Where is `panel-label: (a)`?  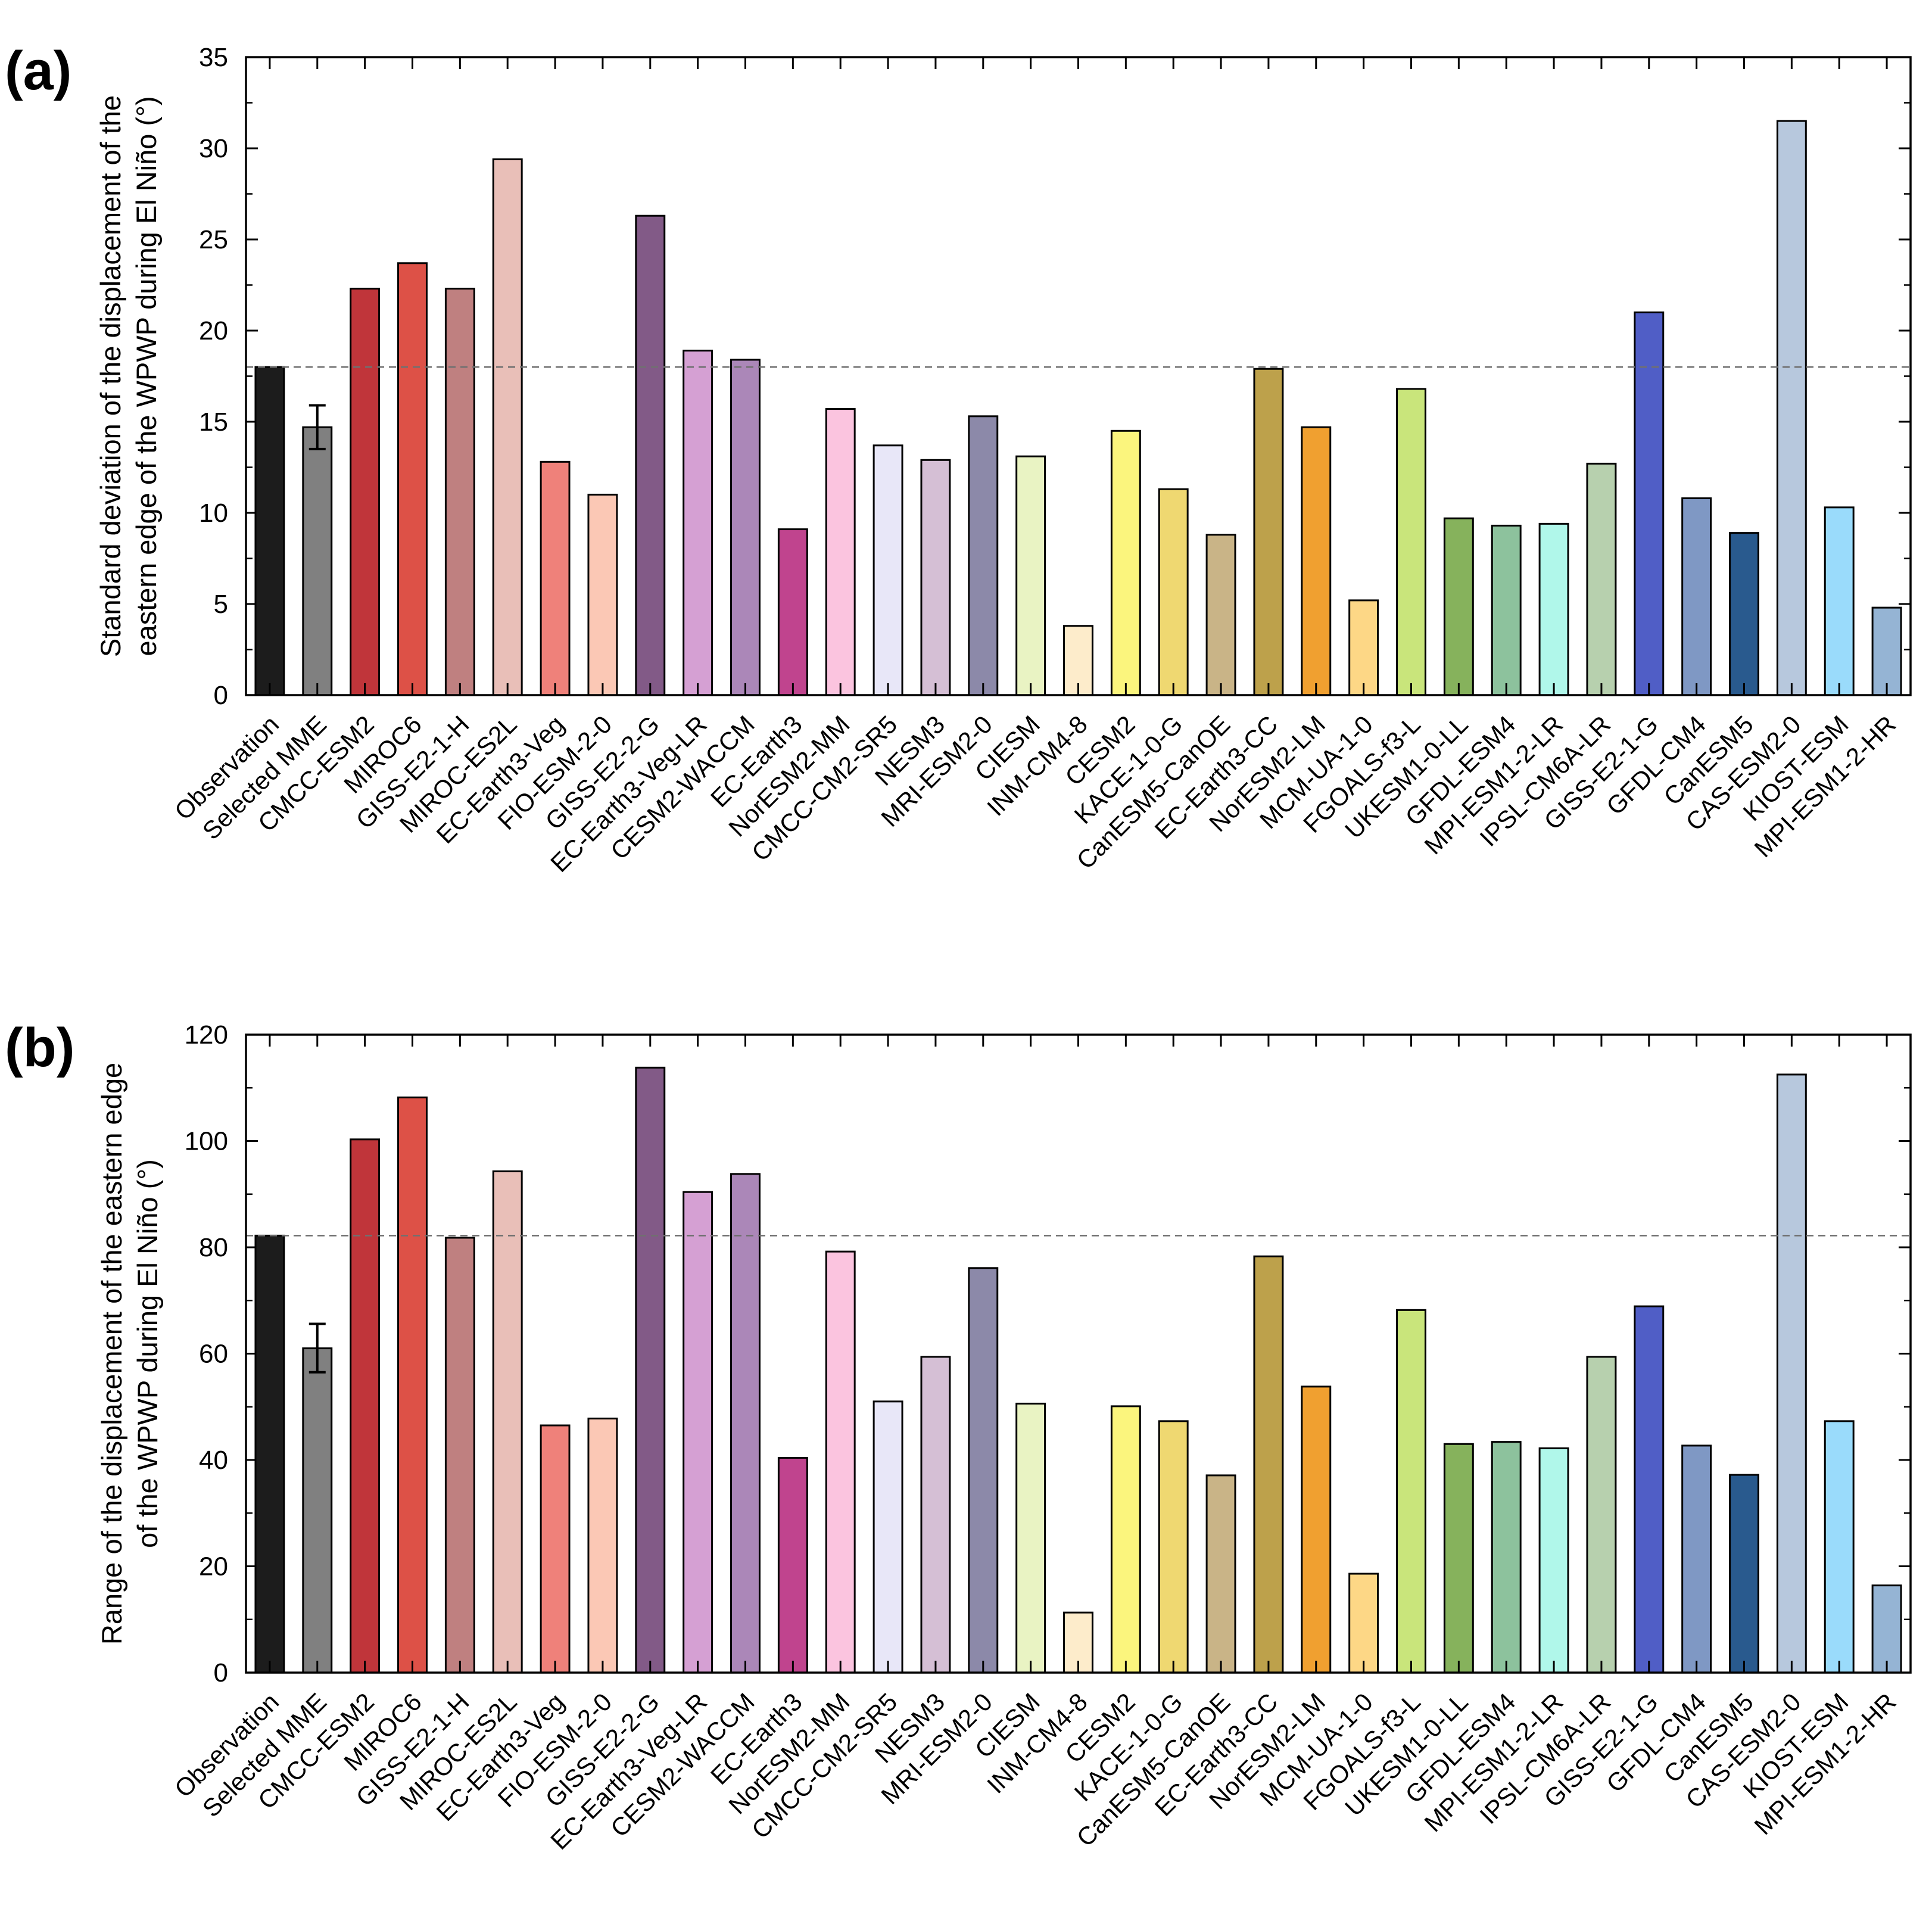 panel-label: (a) is located at coordinates (38, 71).